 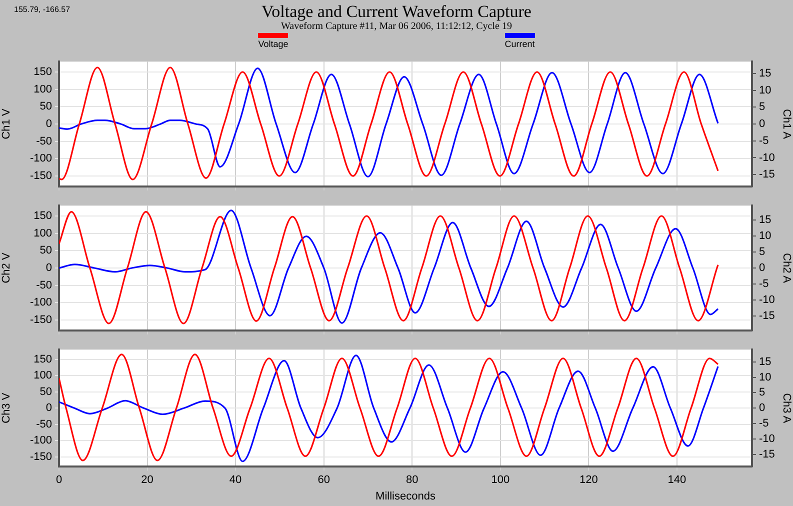 What do you see at coordinates (786, 124) in the screenshot?
I see `y2-axis-title: Ch1 A` at bounding box center [786, 124].